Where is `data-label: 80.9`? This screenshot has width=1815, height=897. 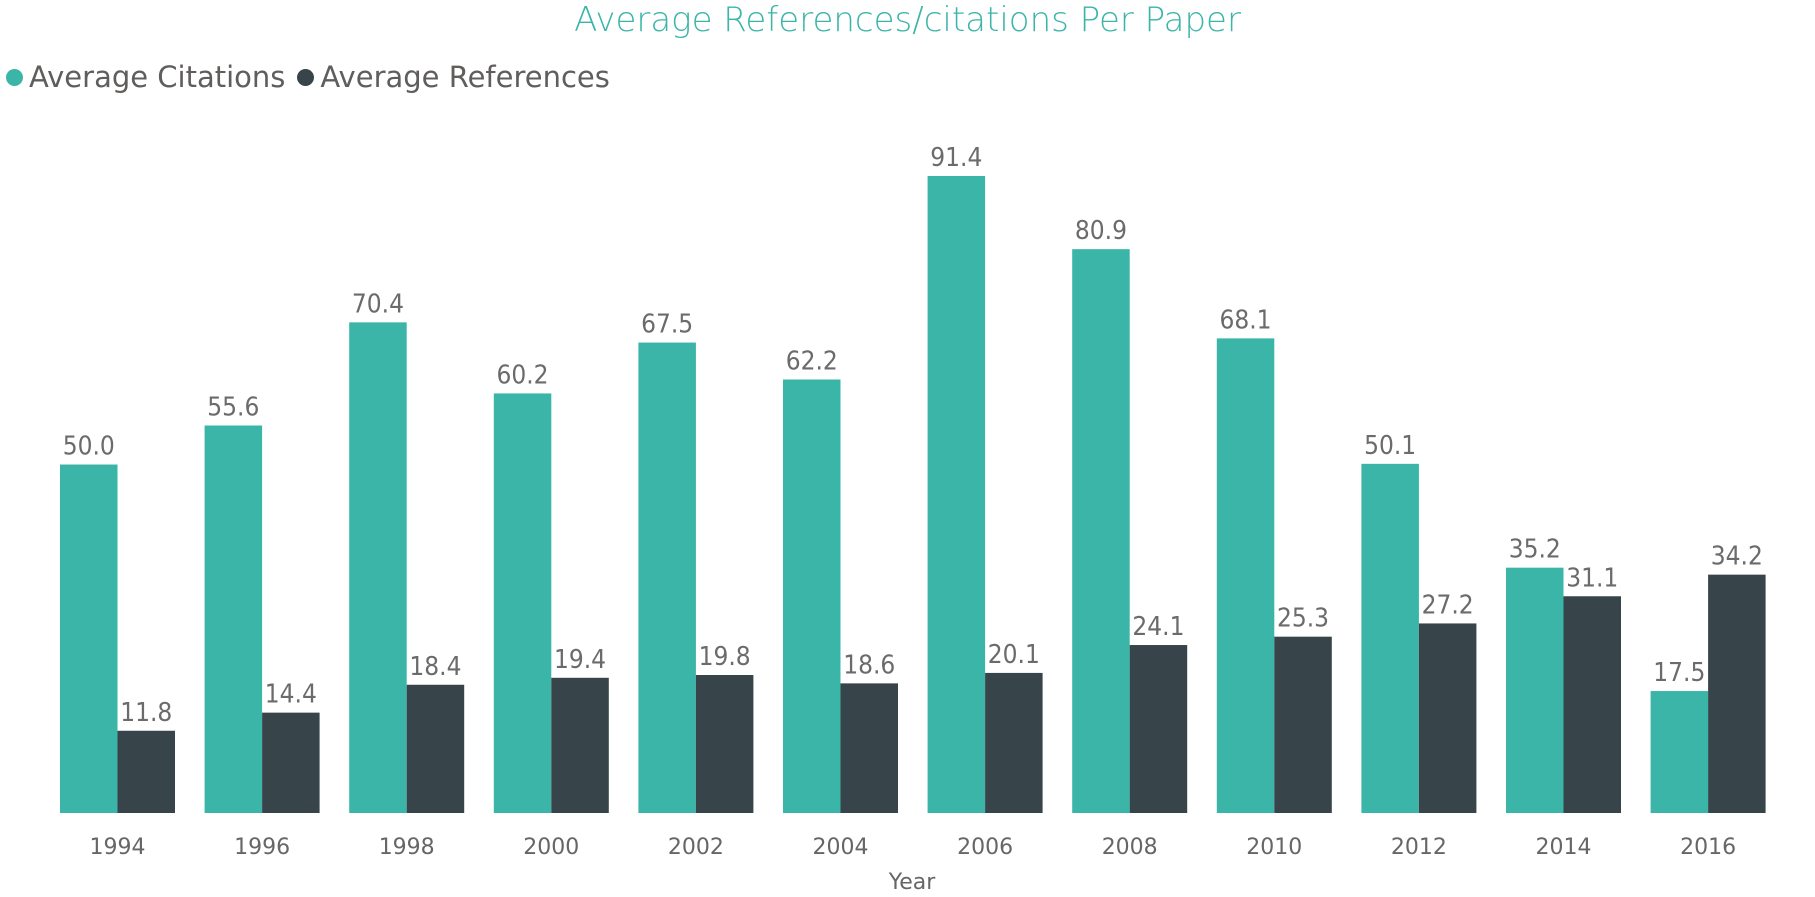
data-label: 80.9 is located at coordinates (1101, 231).